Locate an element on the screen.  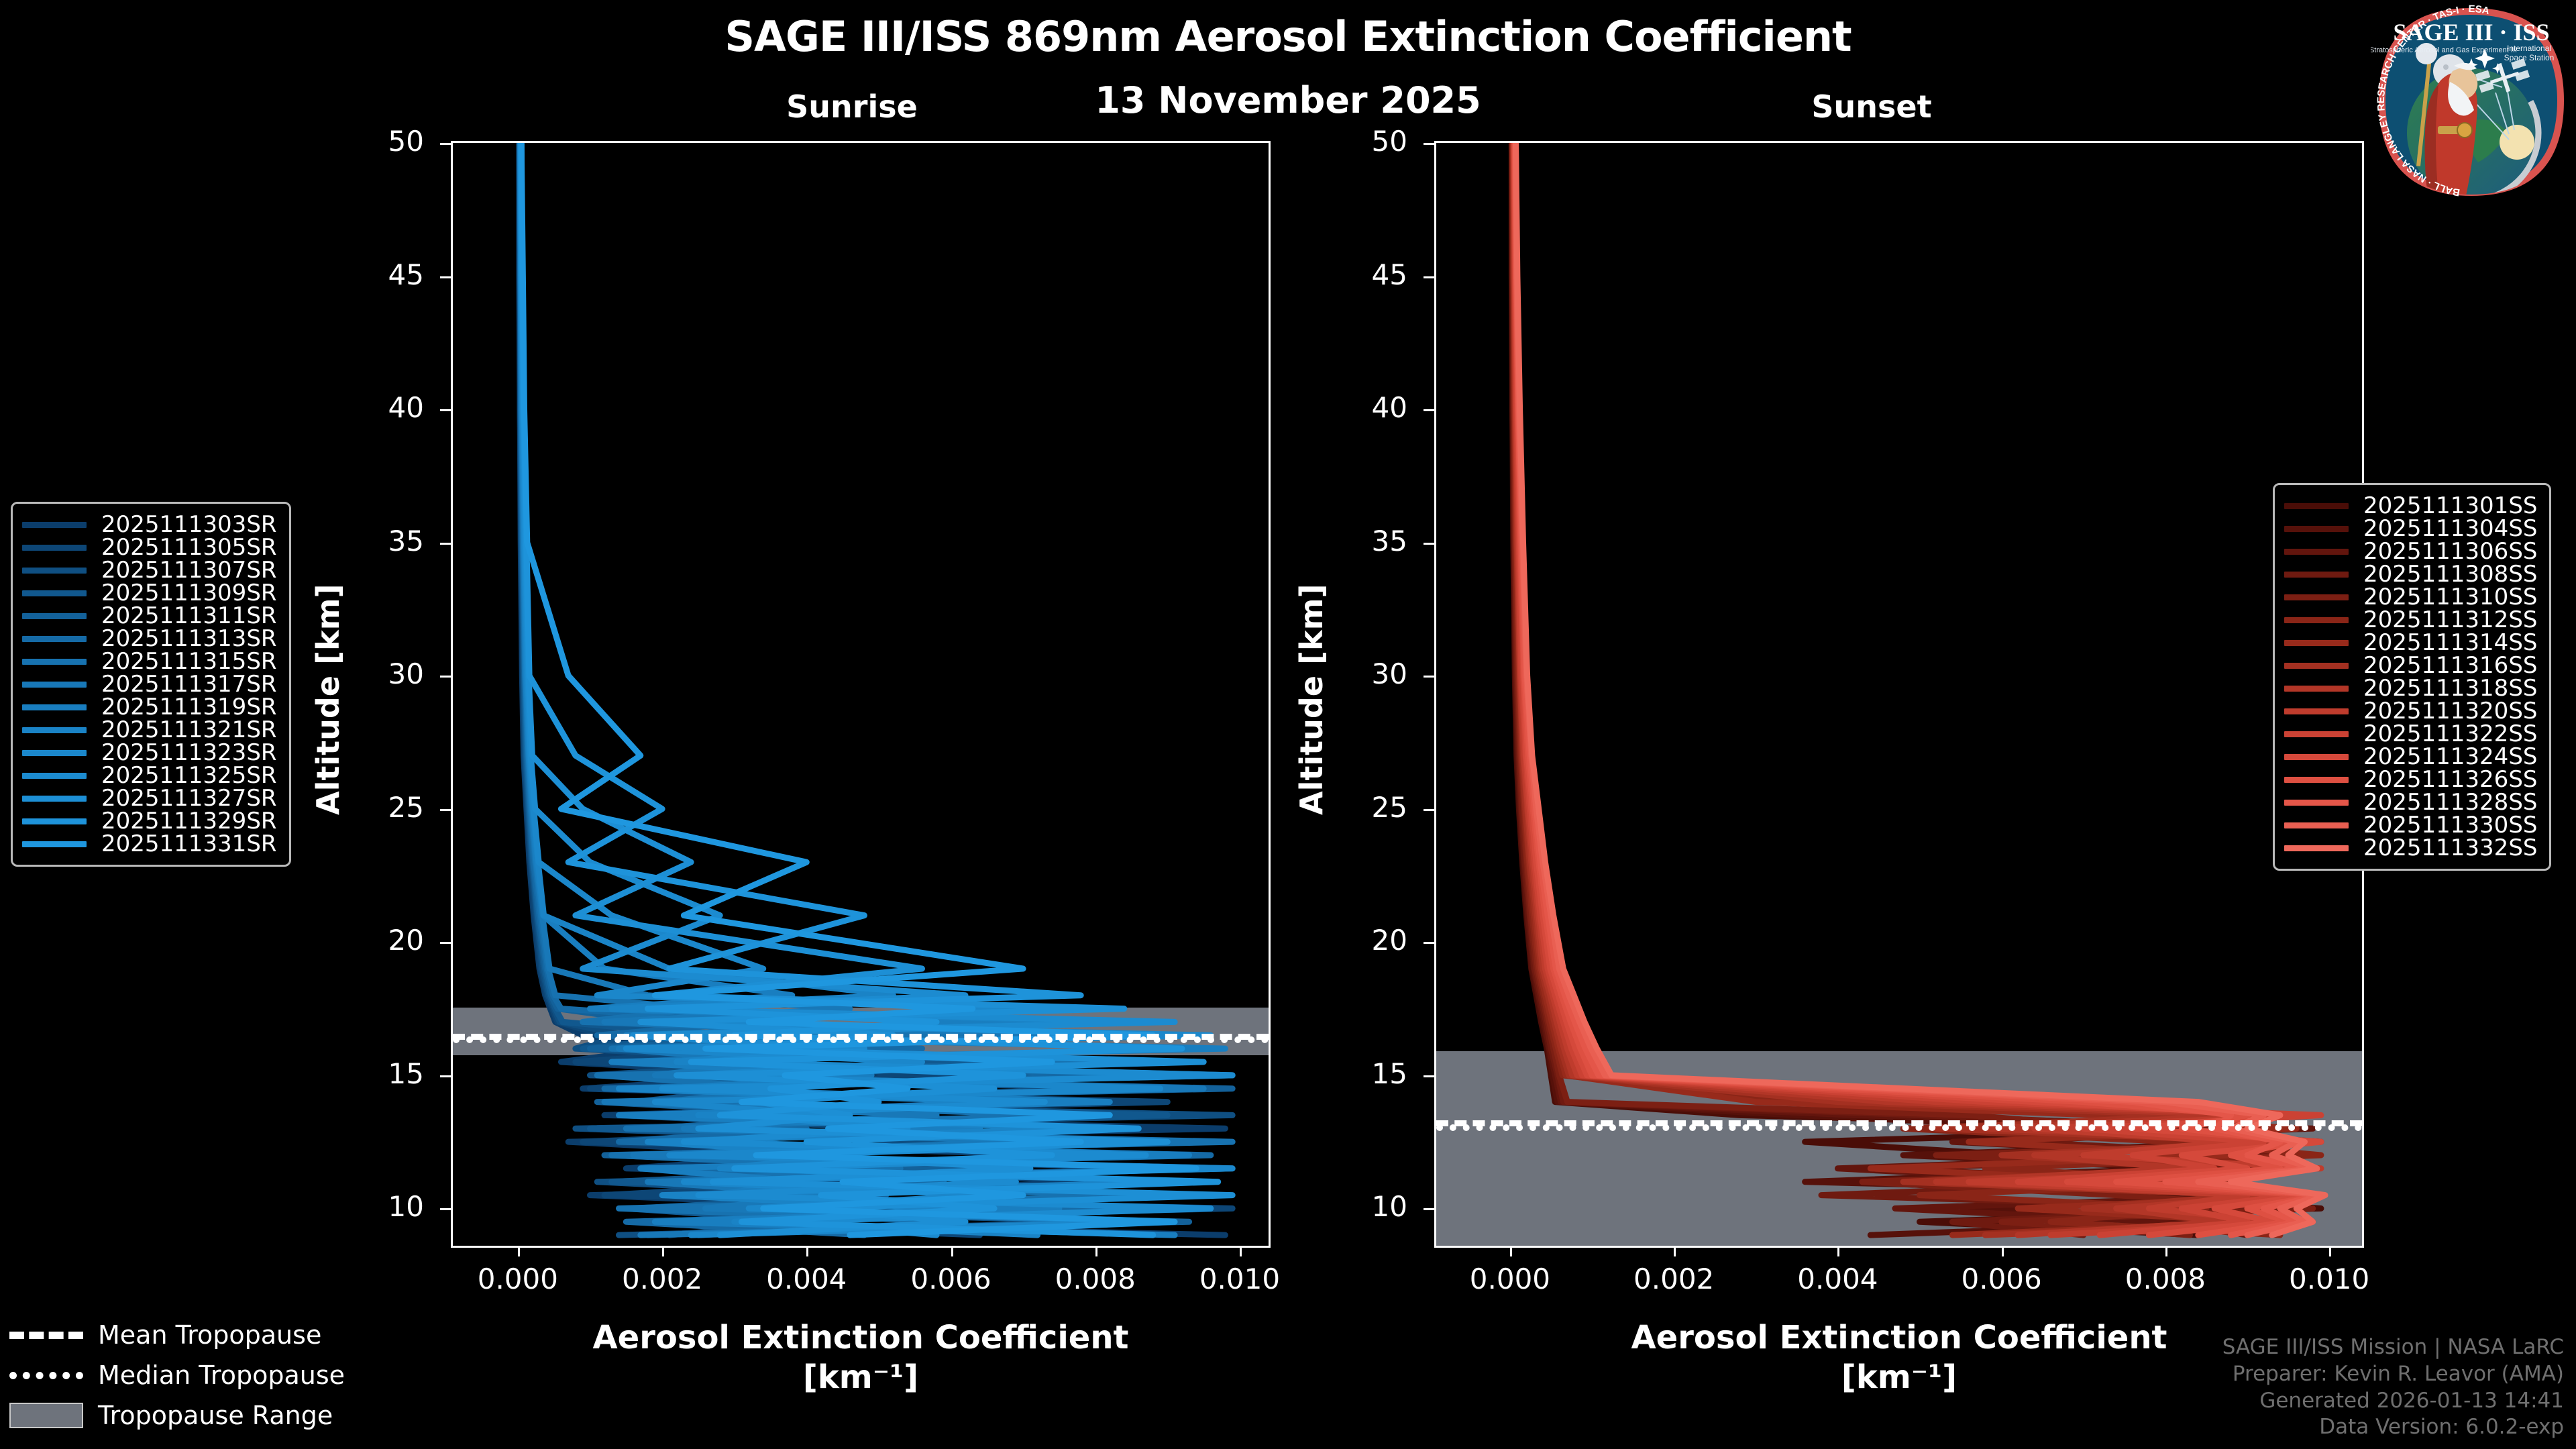
legend-item: 2025111309SR is located at coordinates (149, 593).